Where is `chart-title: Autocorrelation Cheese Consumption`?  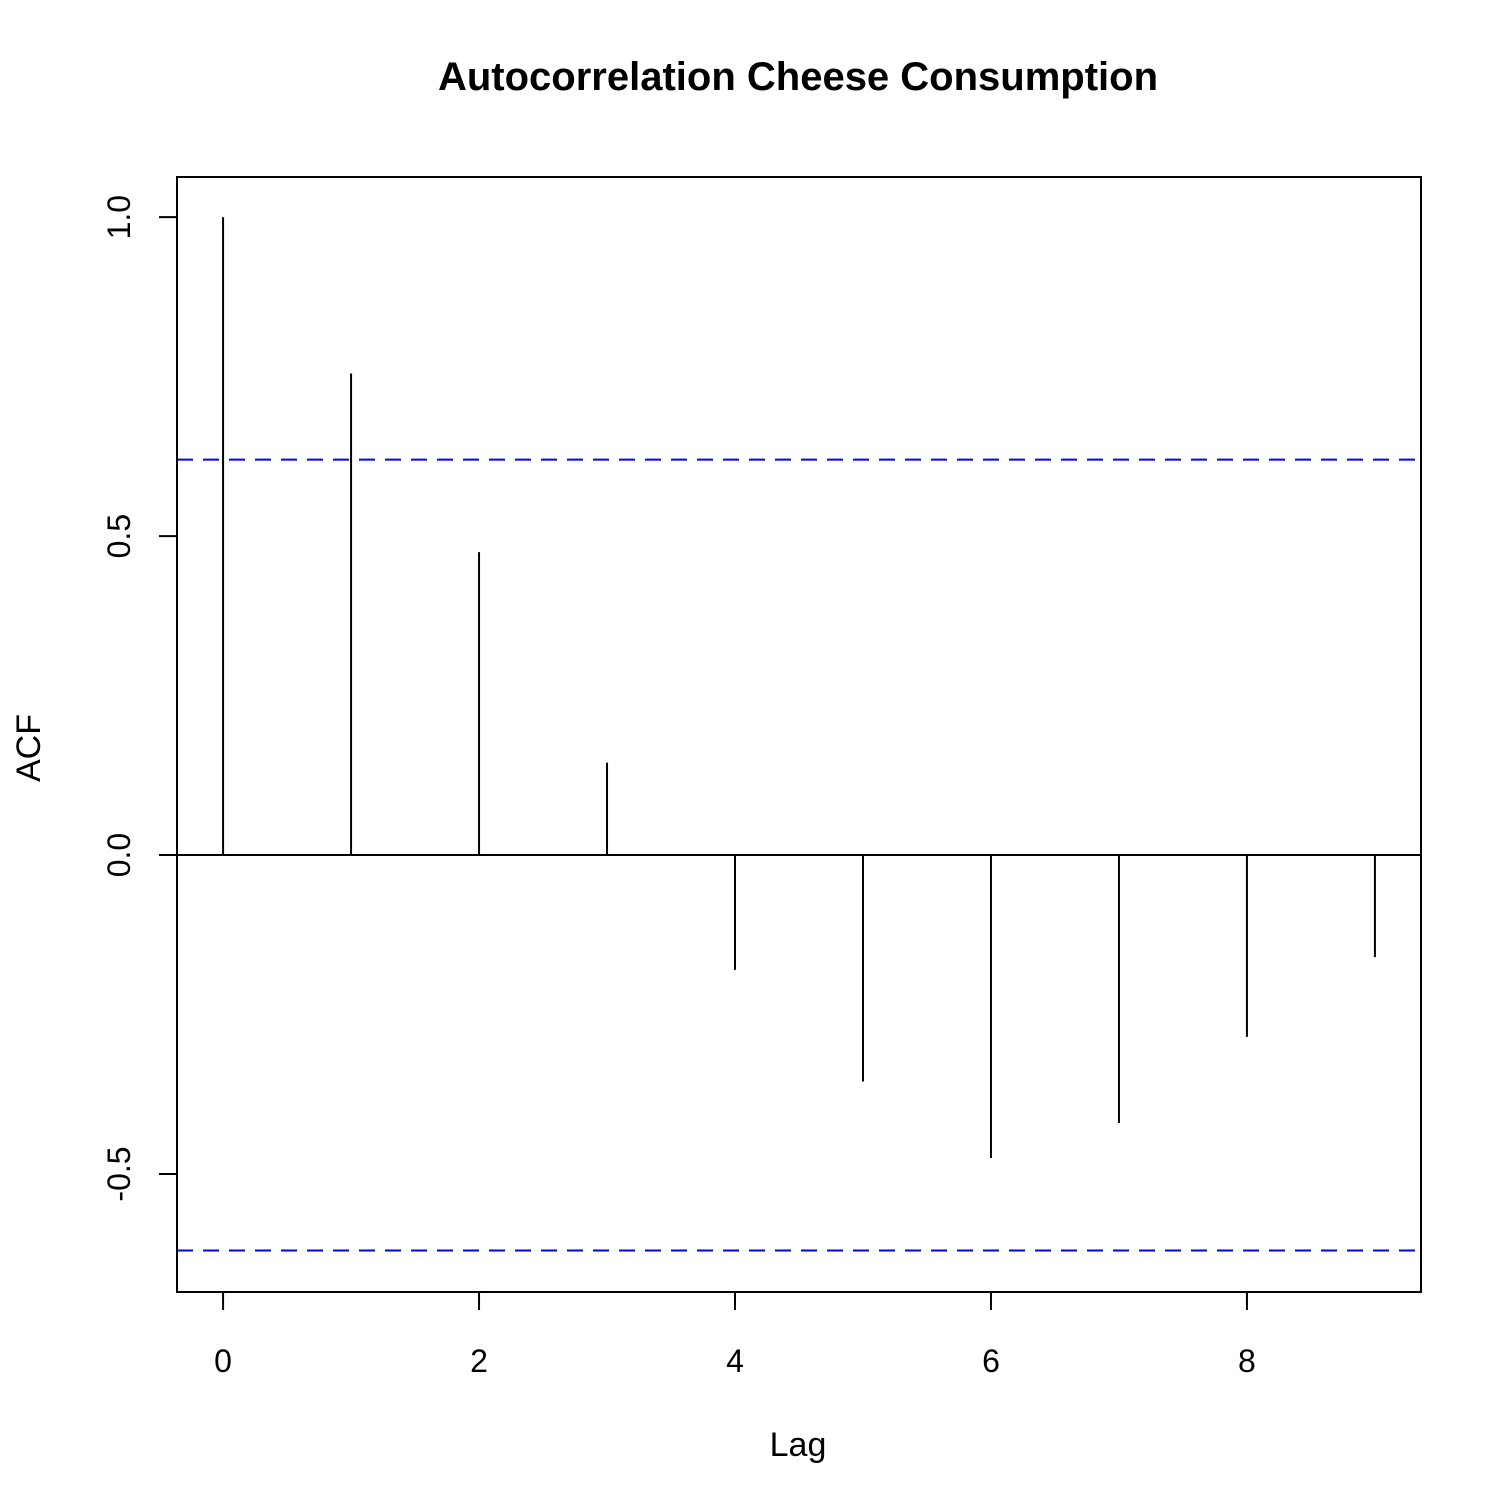 chart-title: Autocorrelation Cheese Consumption is located at coordinates (798, 77).